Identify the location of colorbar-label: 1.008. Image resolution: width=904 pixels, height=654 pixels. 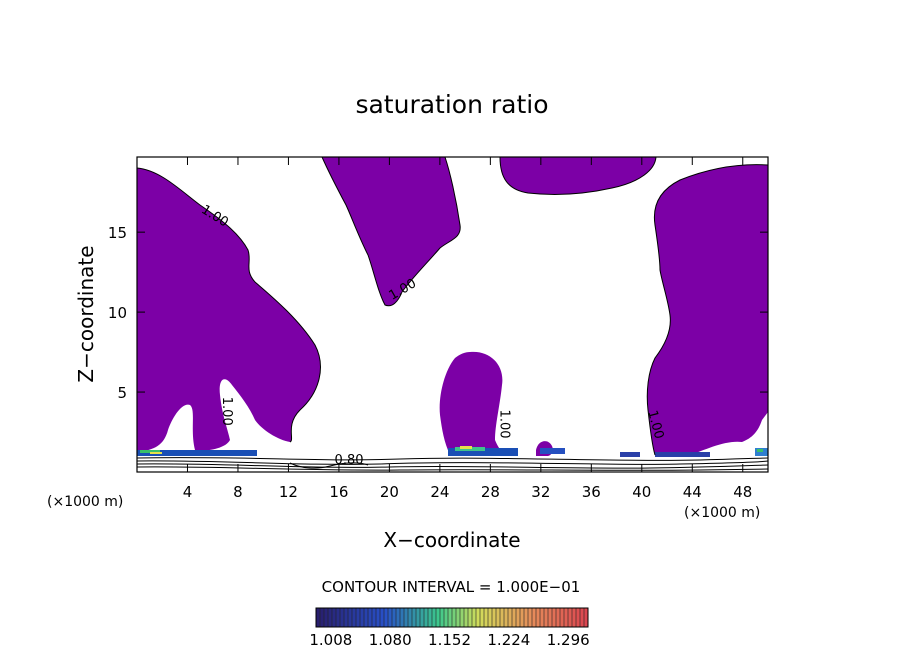
(330, 640).